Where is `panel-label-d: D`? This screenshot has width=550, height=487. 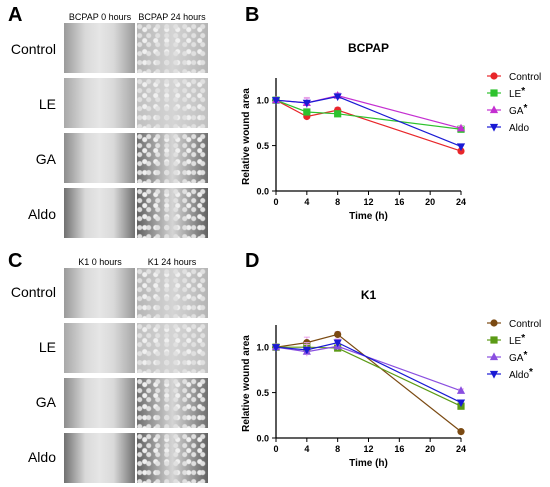
panel-label-d: D is located at coordinates (252, 261).